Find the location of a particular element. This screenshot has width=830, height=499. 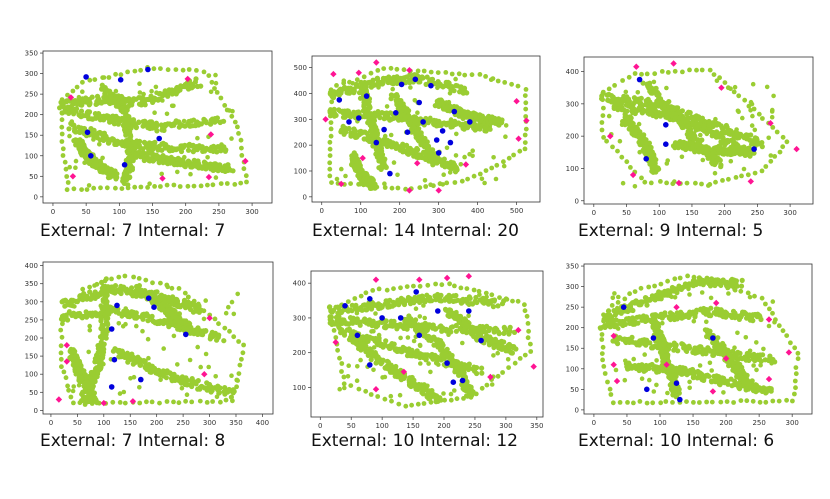

y-tick-label: 50 is located at coordinates (33, 177).